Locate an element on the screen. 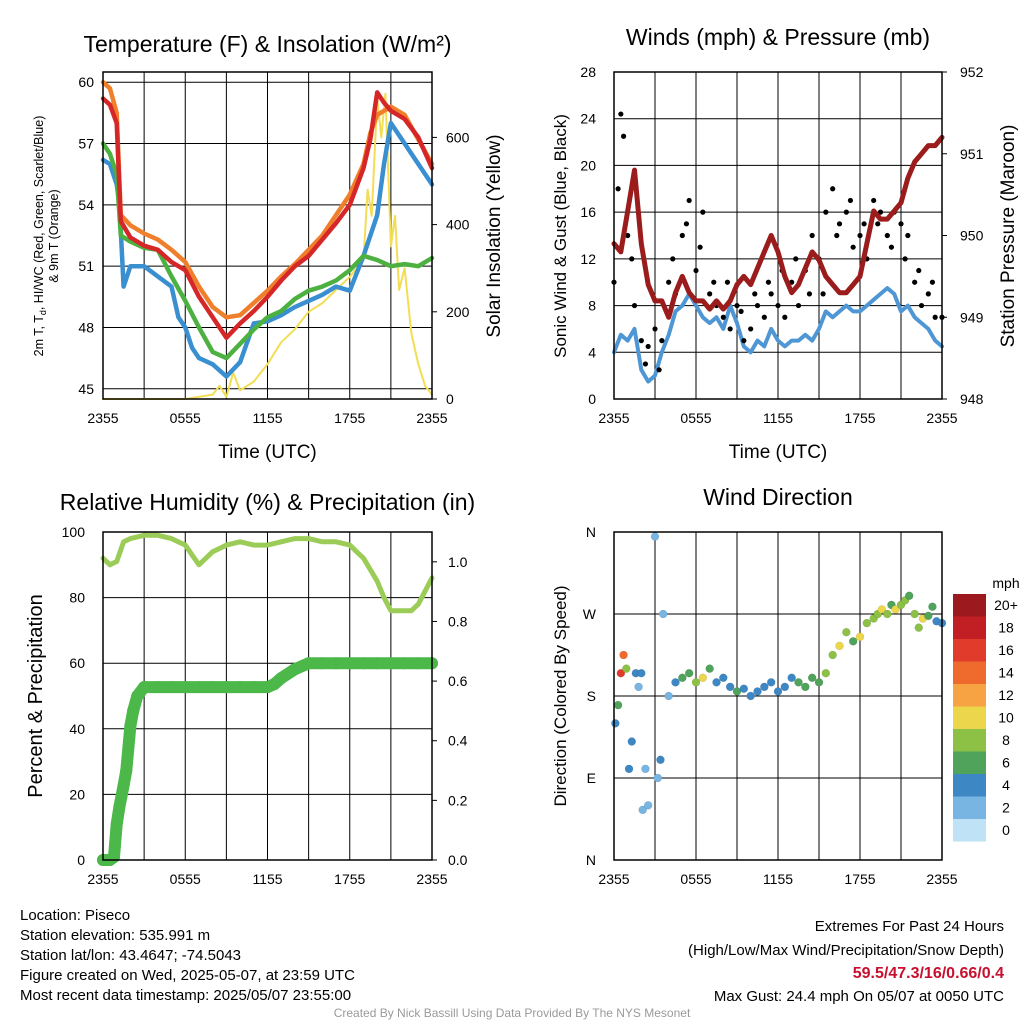  y-tick-label-right: 951 is located at coordinates (972, 154).